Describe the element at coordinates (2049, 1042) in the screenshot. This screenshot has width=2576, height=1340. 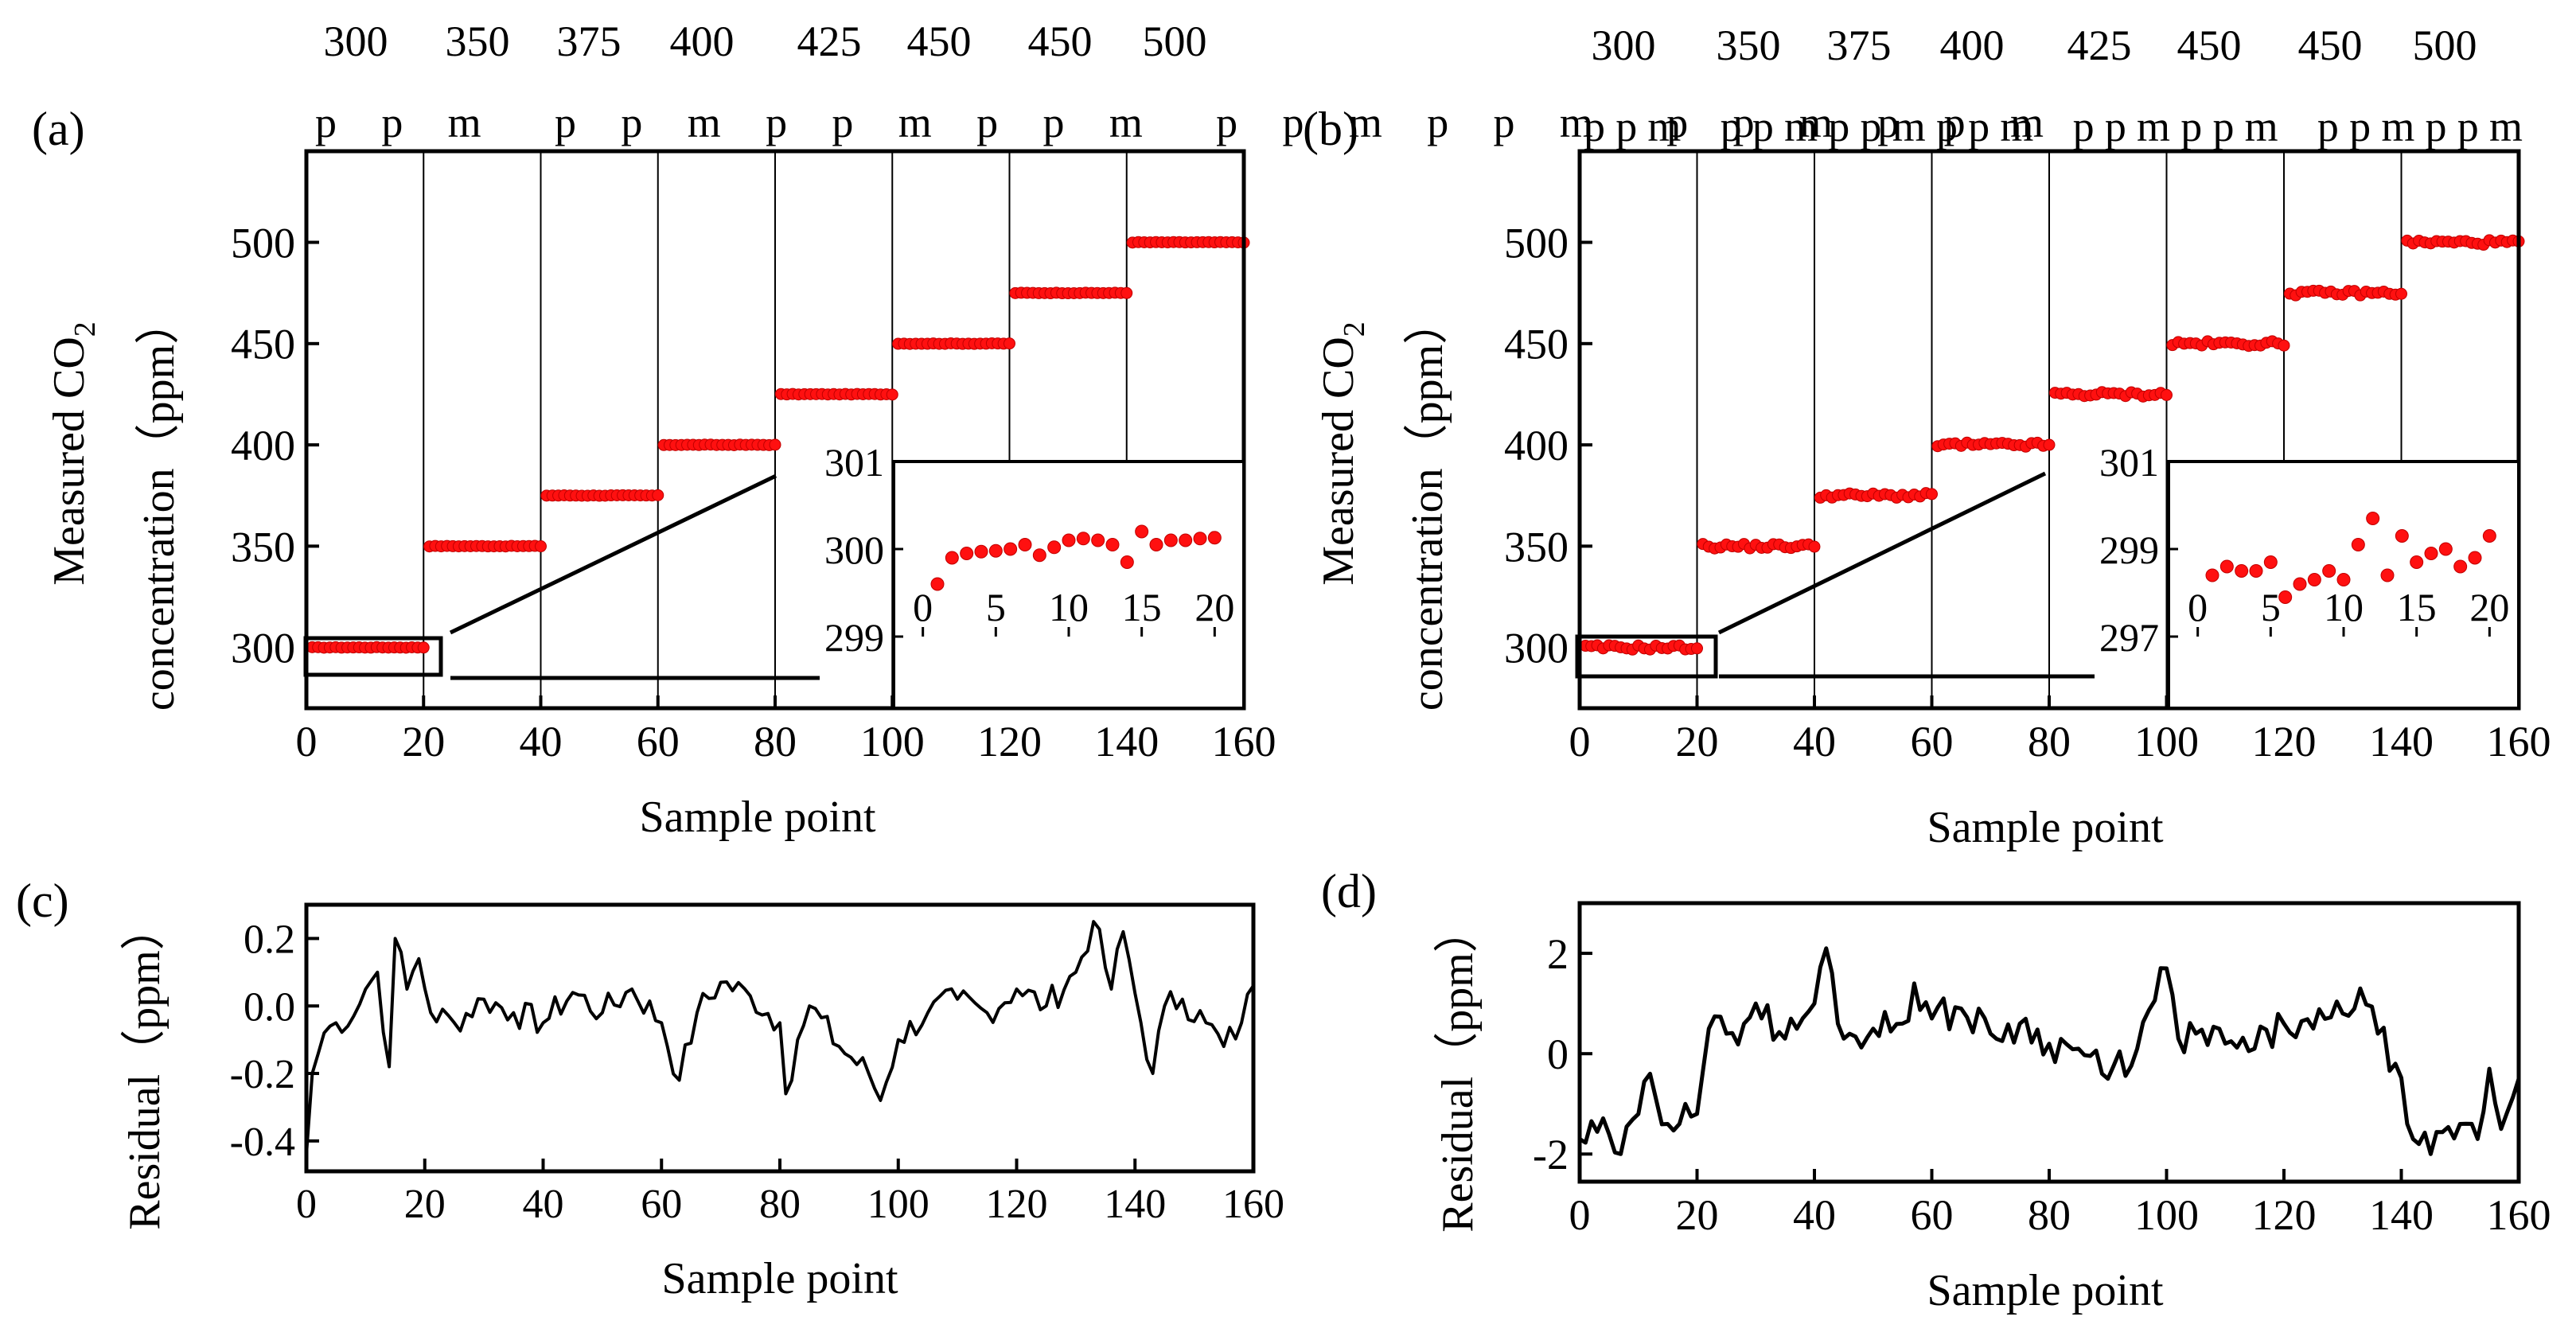
I see `plot-frame-d` at that location.